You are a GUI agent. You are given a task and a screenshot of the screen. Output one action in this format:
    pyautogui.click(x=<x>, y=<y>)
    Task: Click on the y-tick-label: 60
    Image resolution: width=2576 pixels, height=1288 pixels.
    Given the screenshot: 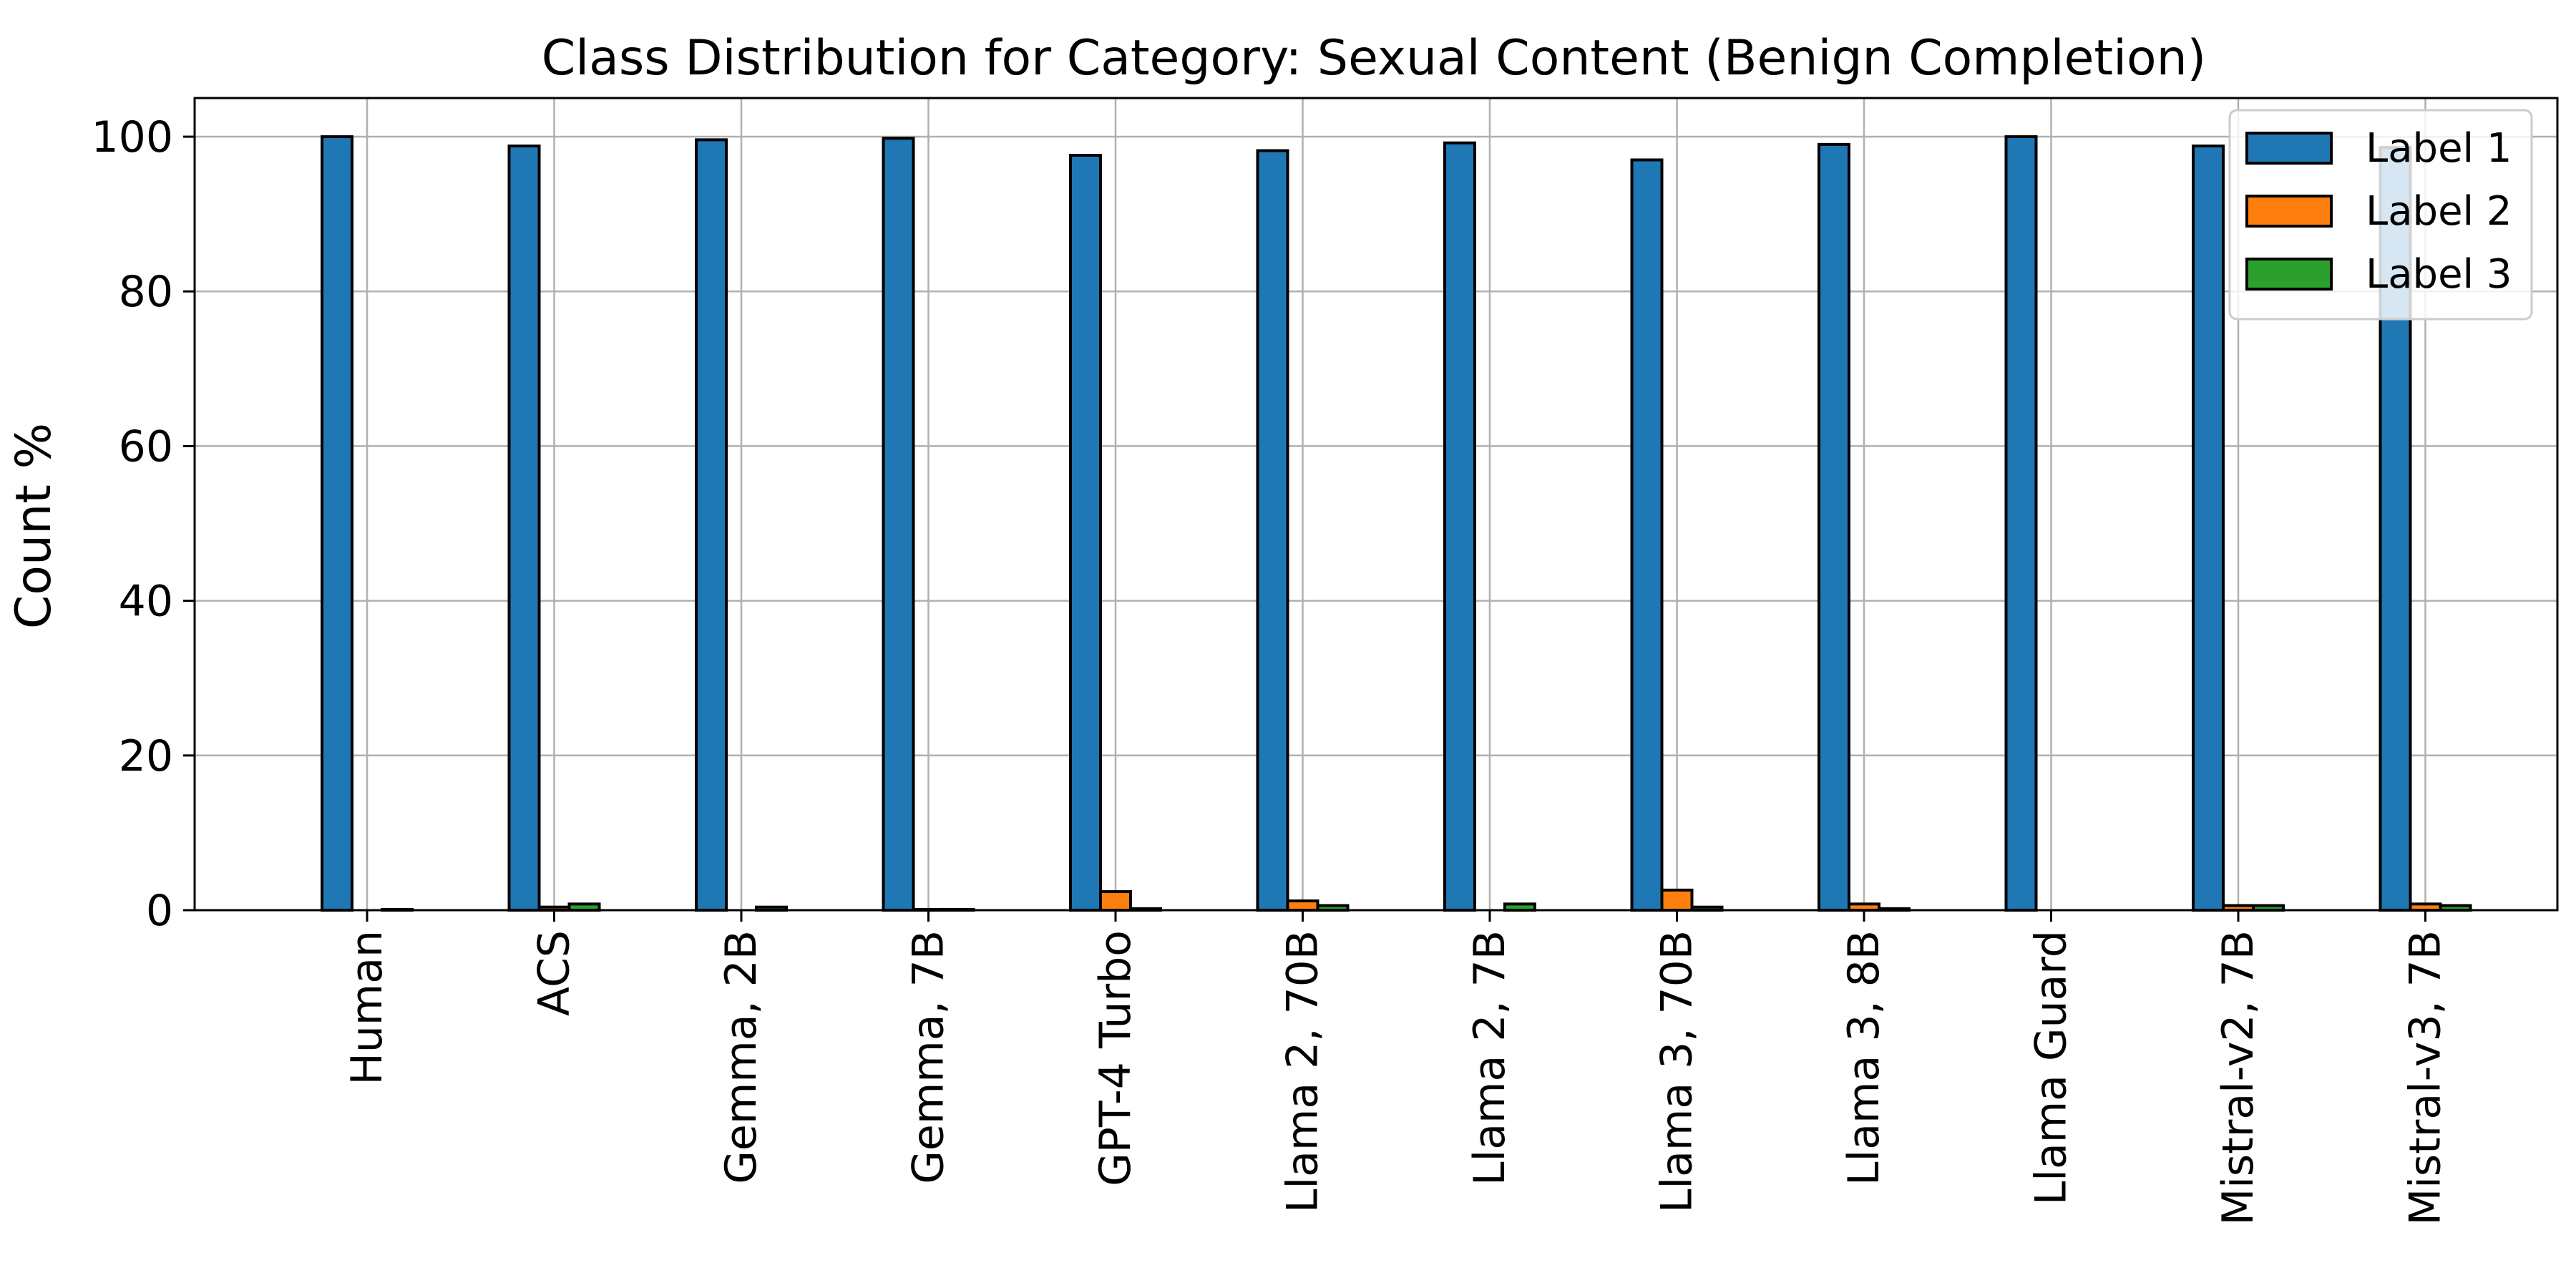 What is the action you would take?
    pyautogui.click(x=146, y=446)
    